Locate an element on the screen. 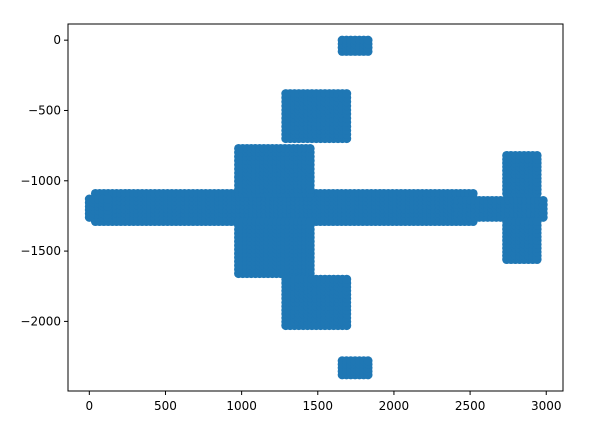  y-tick-label: −500 is located at coordinates (44, 110).